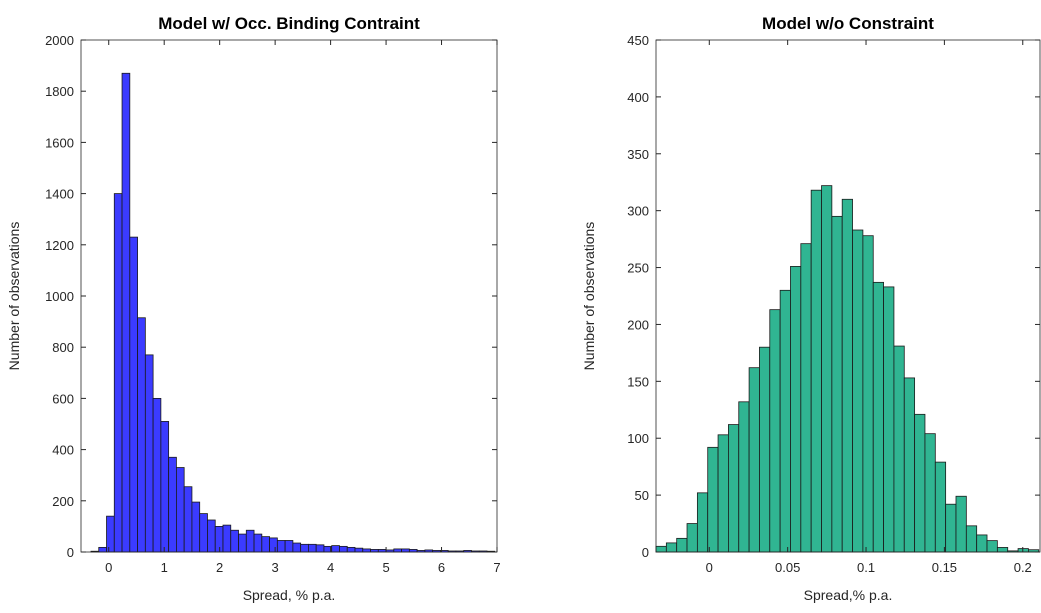 The height and width of the screenshot is (613, 1041). Describe the element at coordinates (289, 595) in the screenshot. I see `x-axis-label: Spread, % p.a.` at that location.